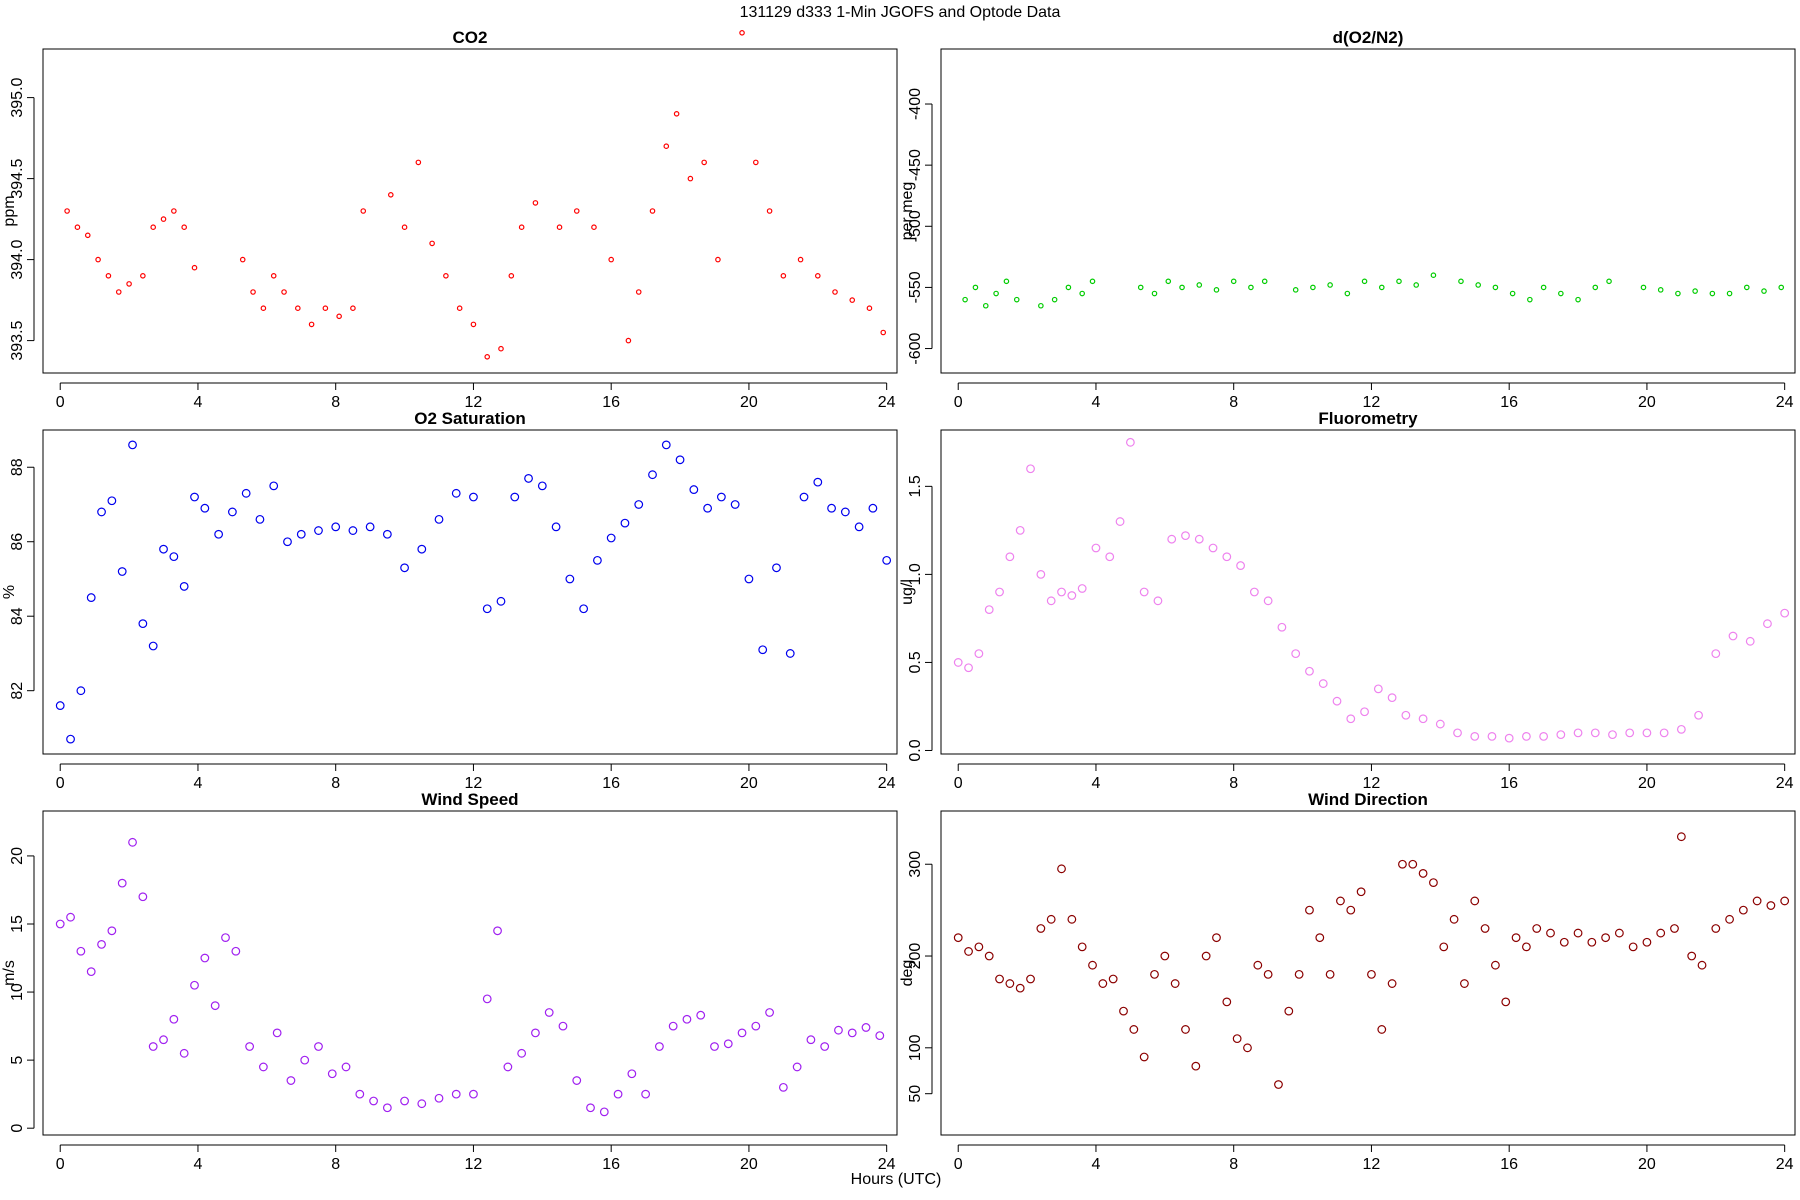 This screenshot has width=1800, height=1200. What do you see at coordinates (611, 783) in the screenshot?
I see `o2-saturation-x-tick-label: 16` at bounding box center [611, 783].